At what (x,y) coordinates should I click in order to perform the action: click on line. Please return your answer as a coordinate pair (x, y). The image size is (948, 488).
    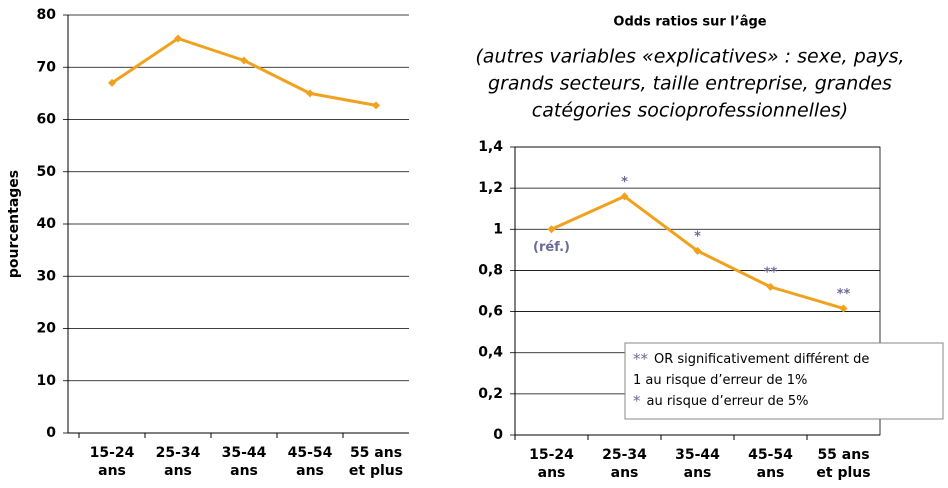
    Looking at the image, I should click on (244, 71).